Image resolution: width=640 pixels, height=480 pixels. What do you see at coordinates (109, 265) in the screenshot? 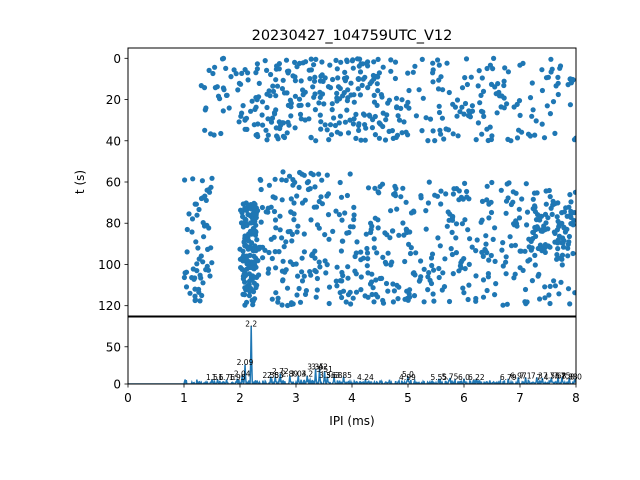
I see `scatter-y-tick-label: 100` at bounding box center [109, 265].